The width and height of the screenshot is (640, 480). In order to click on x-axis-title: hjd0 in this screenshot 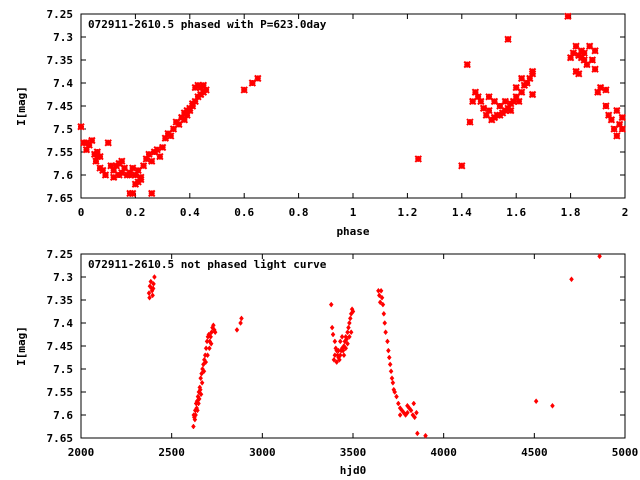, I will do `click(353, 470)`.